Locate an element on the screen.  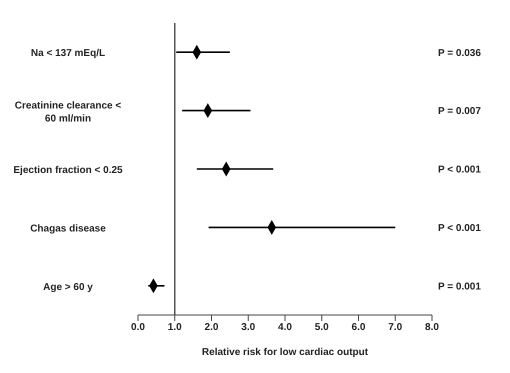
x-tick-label: 1.0 is located at coordinates (175, 328).